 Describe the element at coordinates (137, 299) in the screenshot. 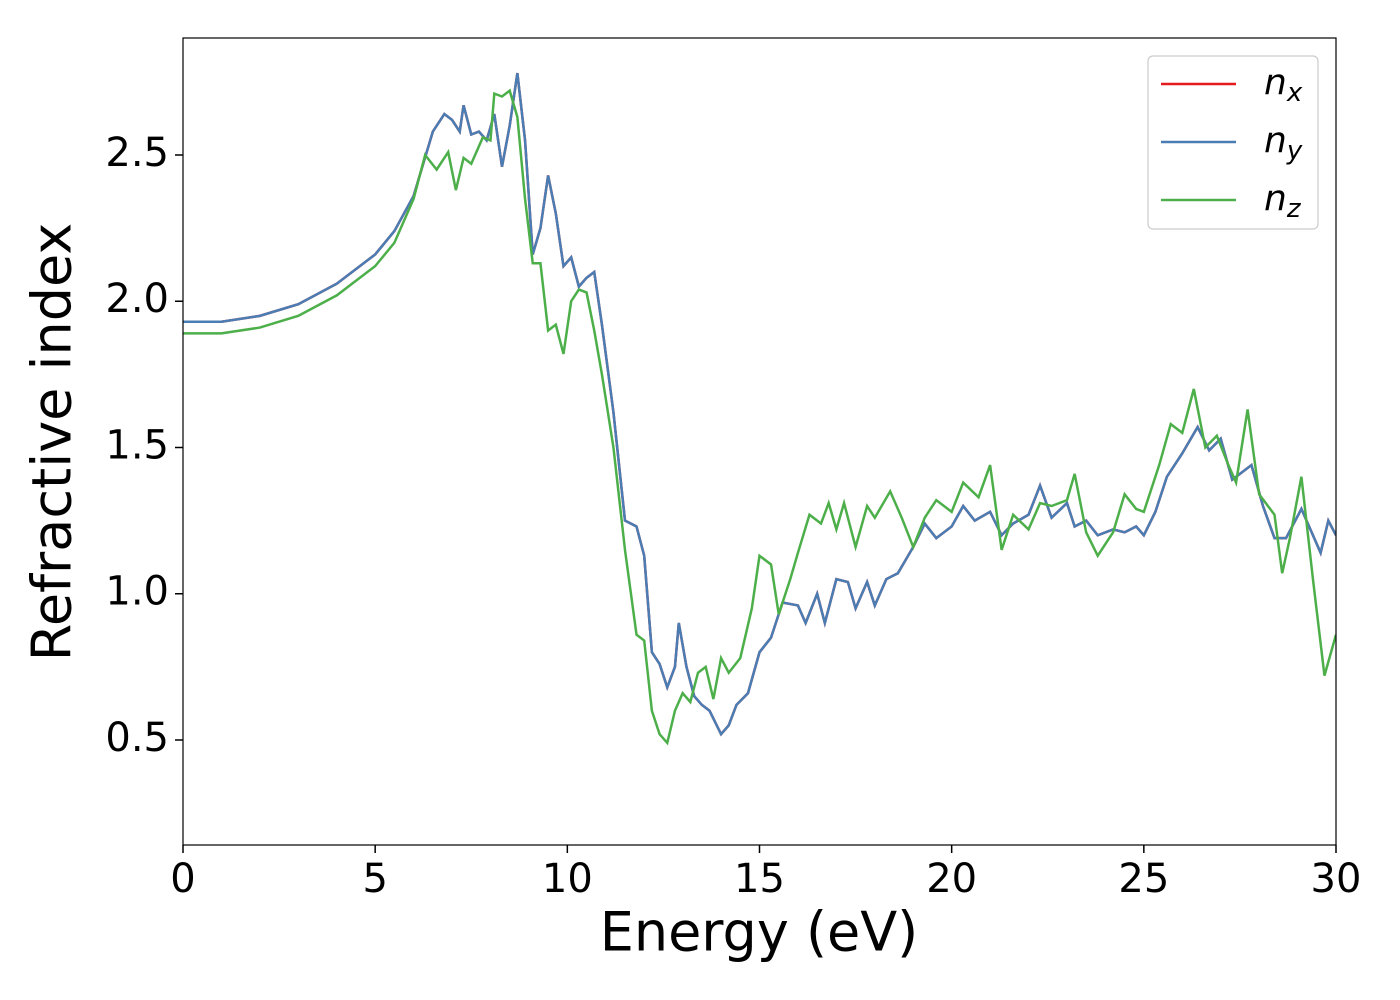

I see `y-tick-label: 2.0` at that location.